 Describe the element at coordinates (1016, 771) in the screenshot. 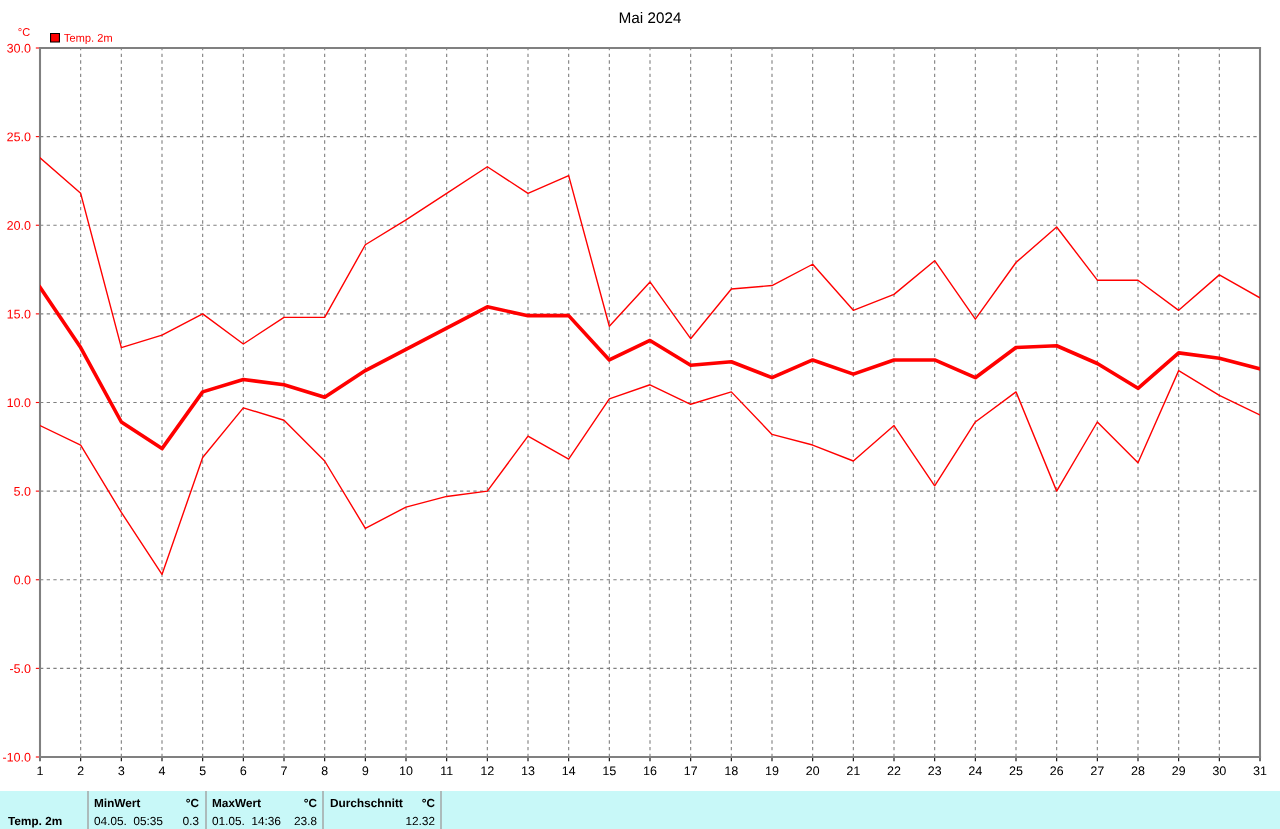

I see `x-tick-label: 25` at that location.